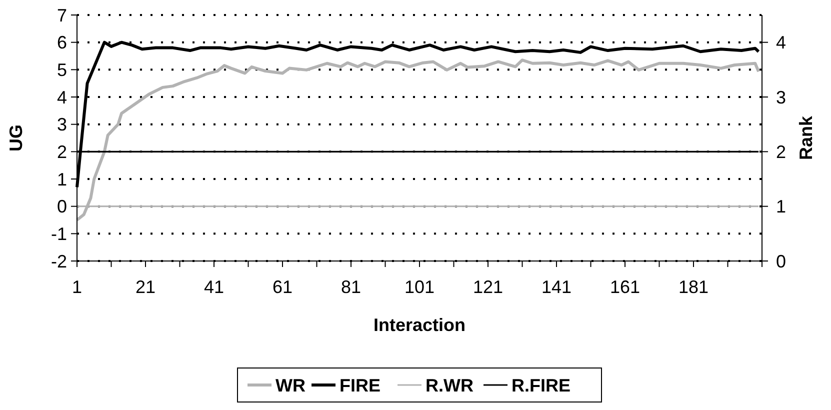 The image size is (831, 410). Describe the element at coordinates (781, 152) in the screenshot. I see `y2-tick-label: 2` at that location.